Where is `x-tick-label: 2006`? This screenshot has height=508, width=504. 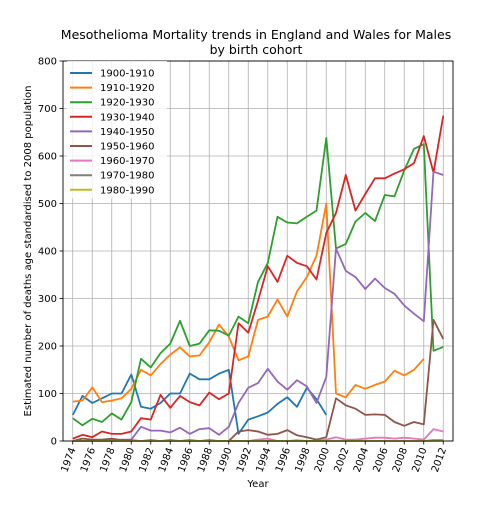
x-tick-label: 2006 is located at coordinates (381, 460).